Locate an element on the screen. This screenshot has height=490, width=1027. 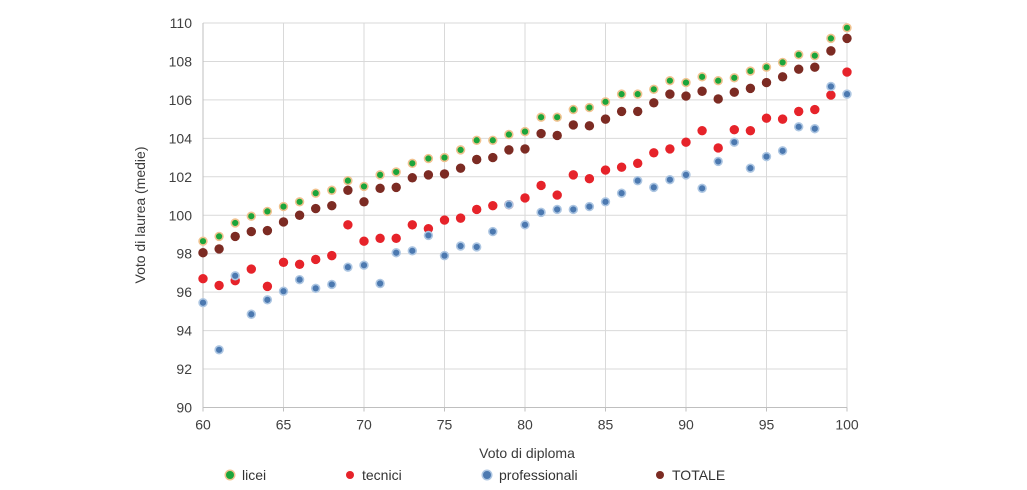
y-tick-label: 110 is located at coordinates (181, 23).